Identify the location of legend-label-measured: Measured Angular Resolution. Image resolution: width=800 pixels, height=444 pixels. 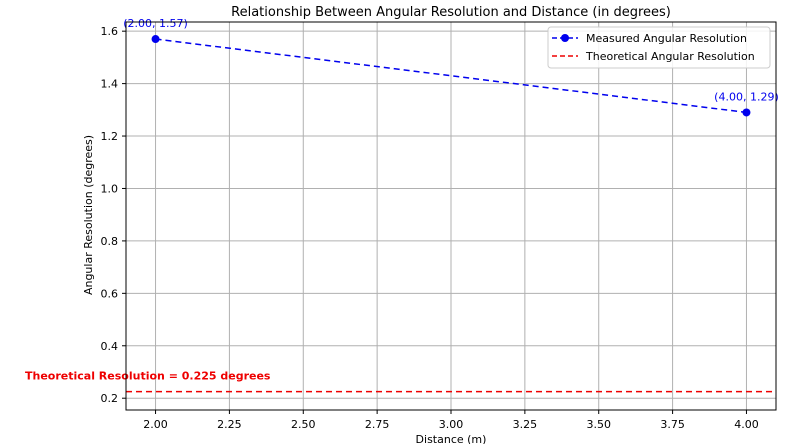
(666, 38).